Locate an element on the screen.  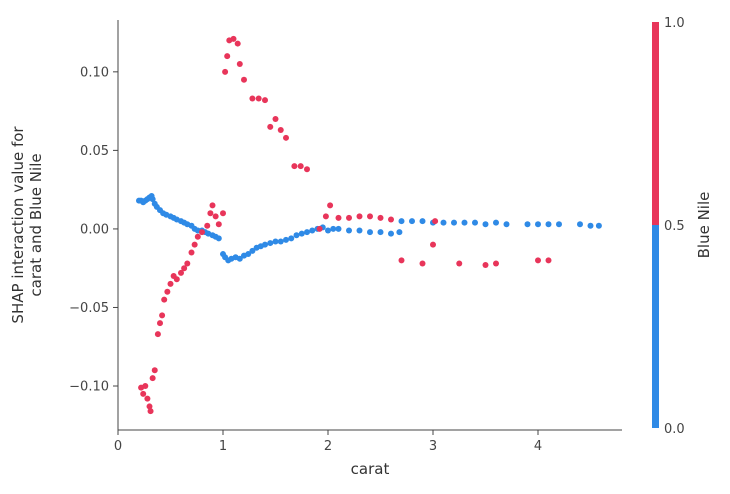
colorbar-tick-bottom: 0.0 is located at coordinates (674, 429).